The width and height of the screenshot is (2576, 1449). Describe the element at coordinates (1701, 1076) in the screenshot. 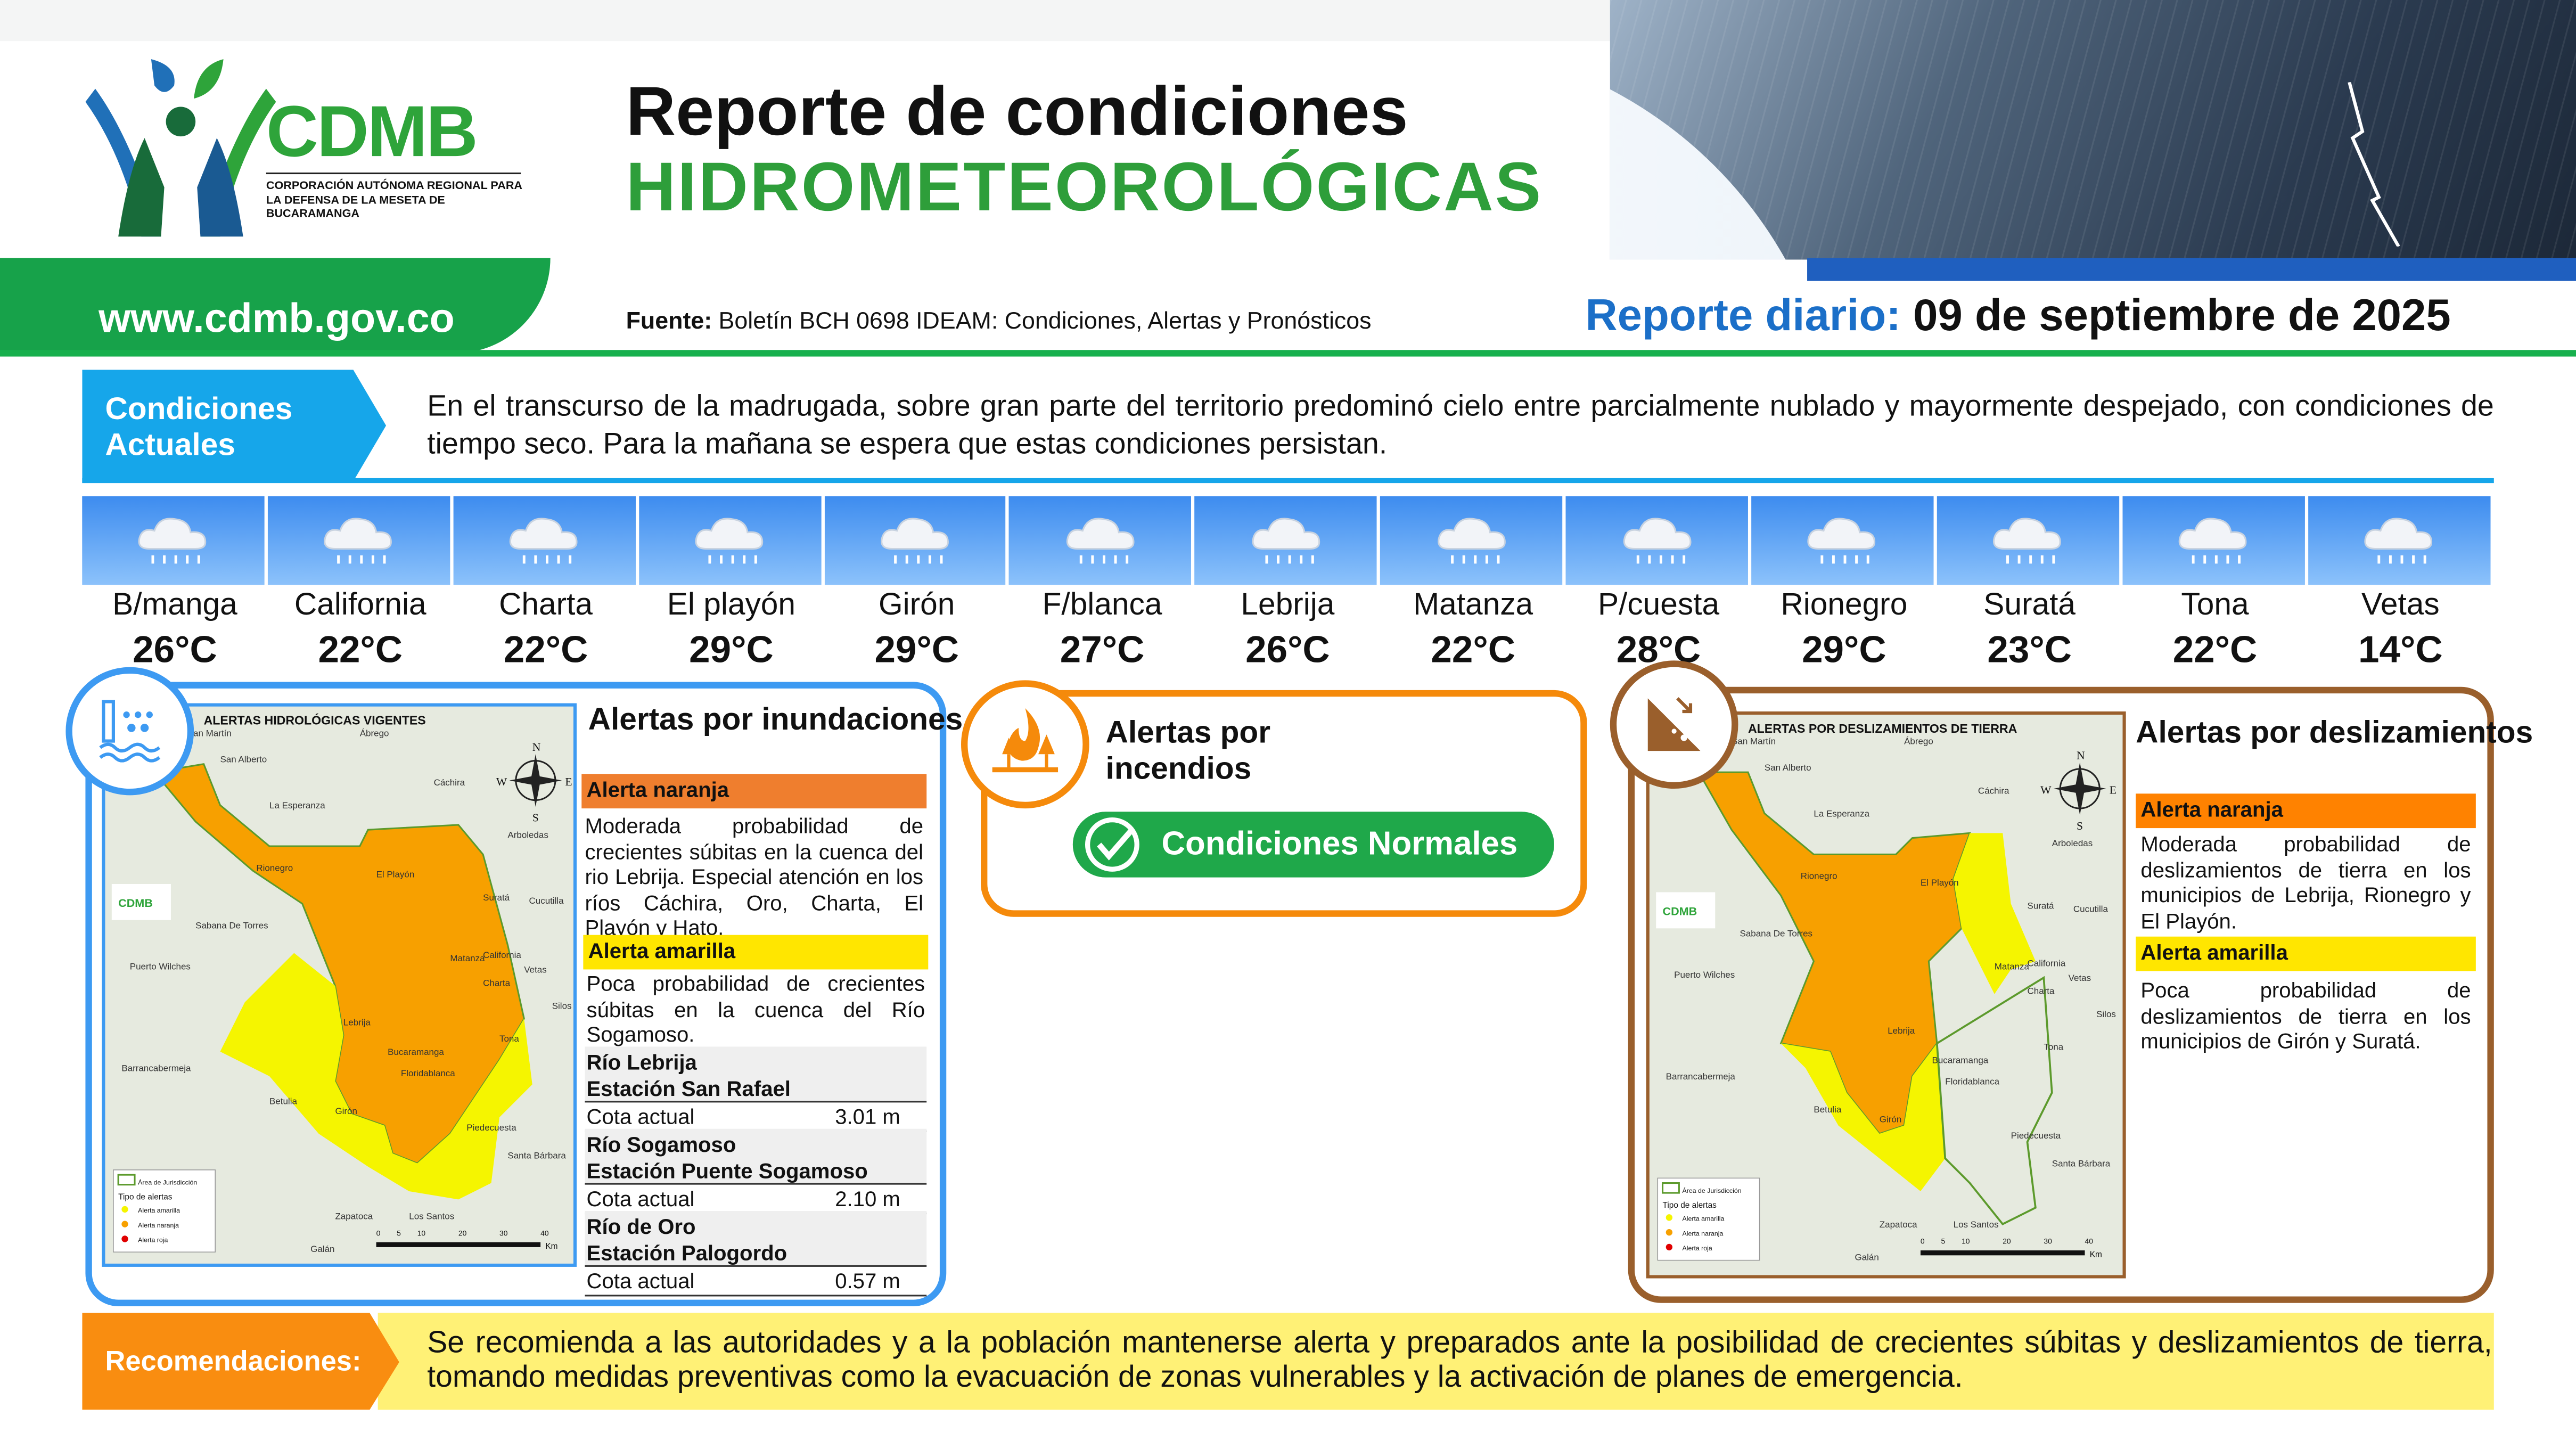

I see `map-place-label: Barrancabermeja` at that location.